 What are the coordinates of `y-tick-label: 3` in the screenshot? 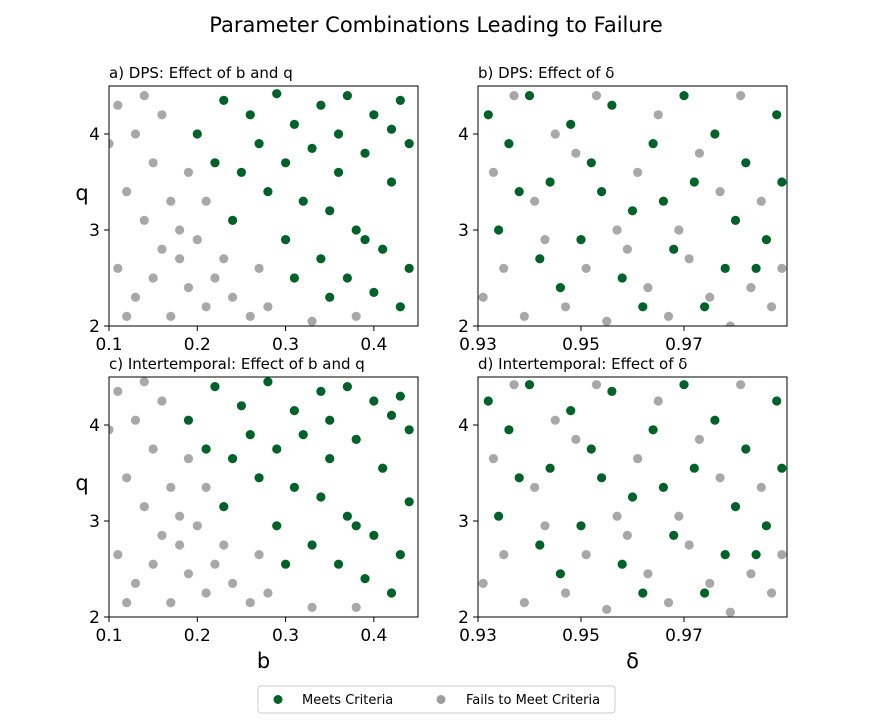 It's located at (94, 522).